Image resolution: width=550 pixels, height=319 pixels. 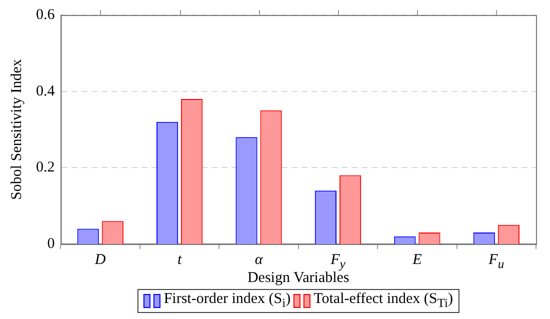 What do you see at coordinates (46, 14) in the screenshot?
I see `y-tick-label: 0.6` at bounding box center [46, 14].